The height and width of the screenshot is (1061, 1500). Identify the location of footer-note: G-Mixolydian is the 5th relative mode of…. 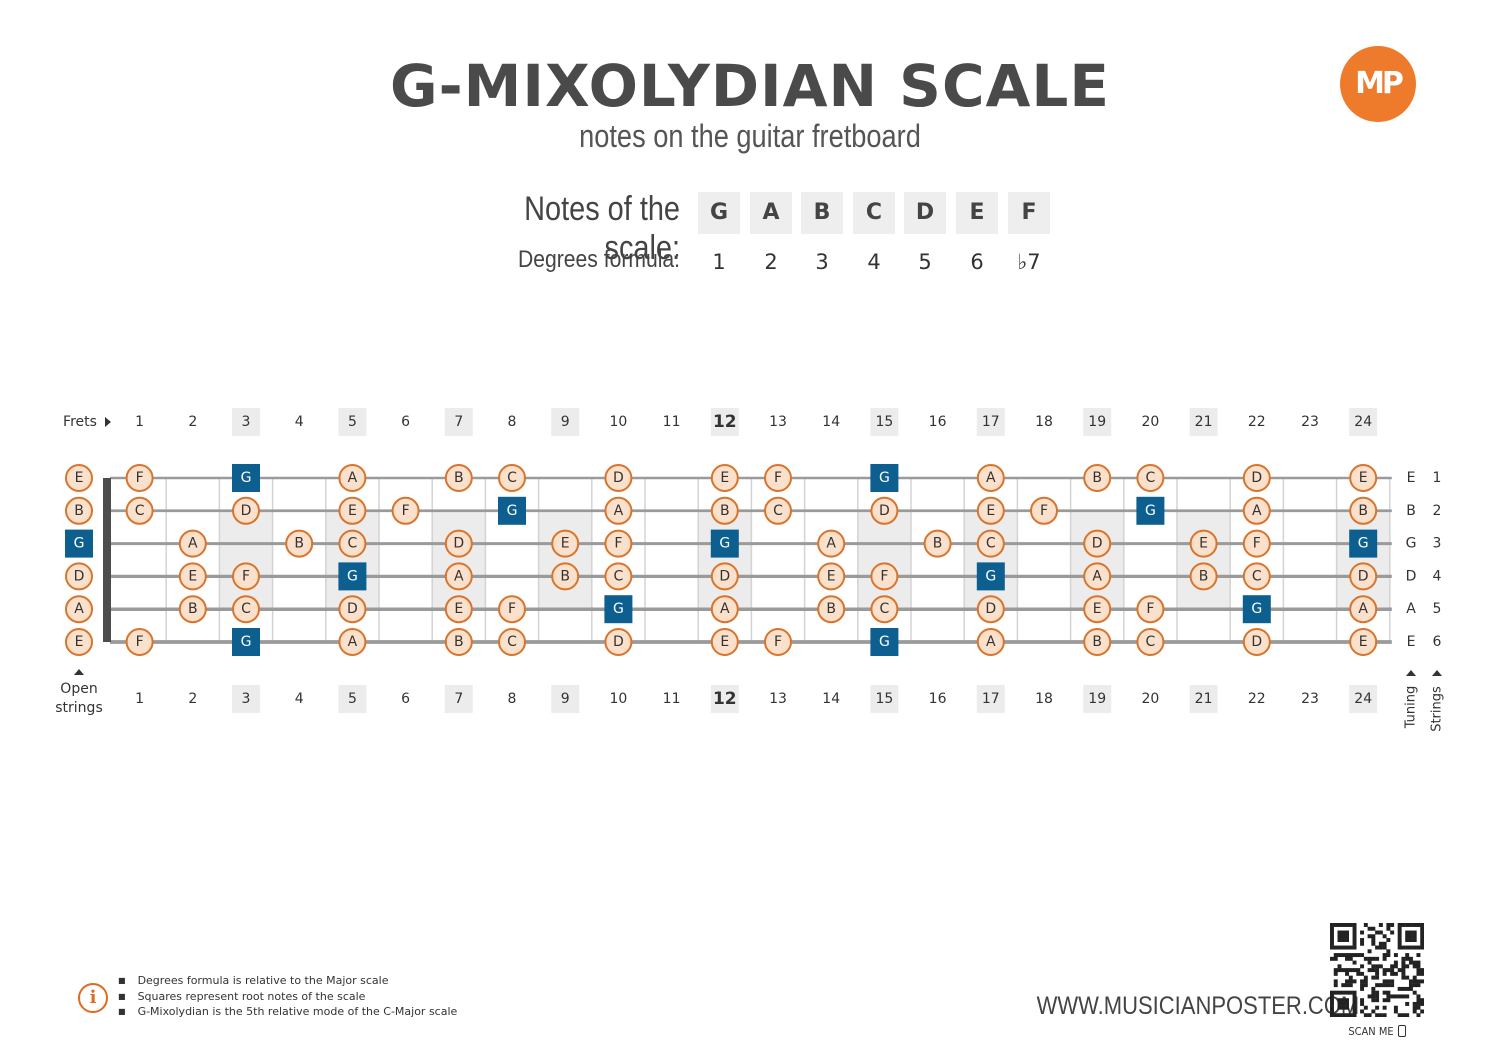
(288, 1012).